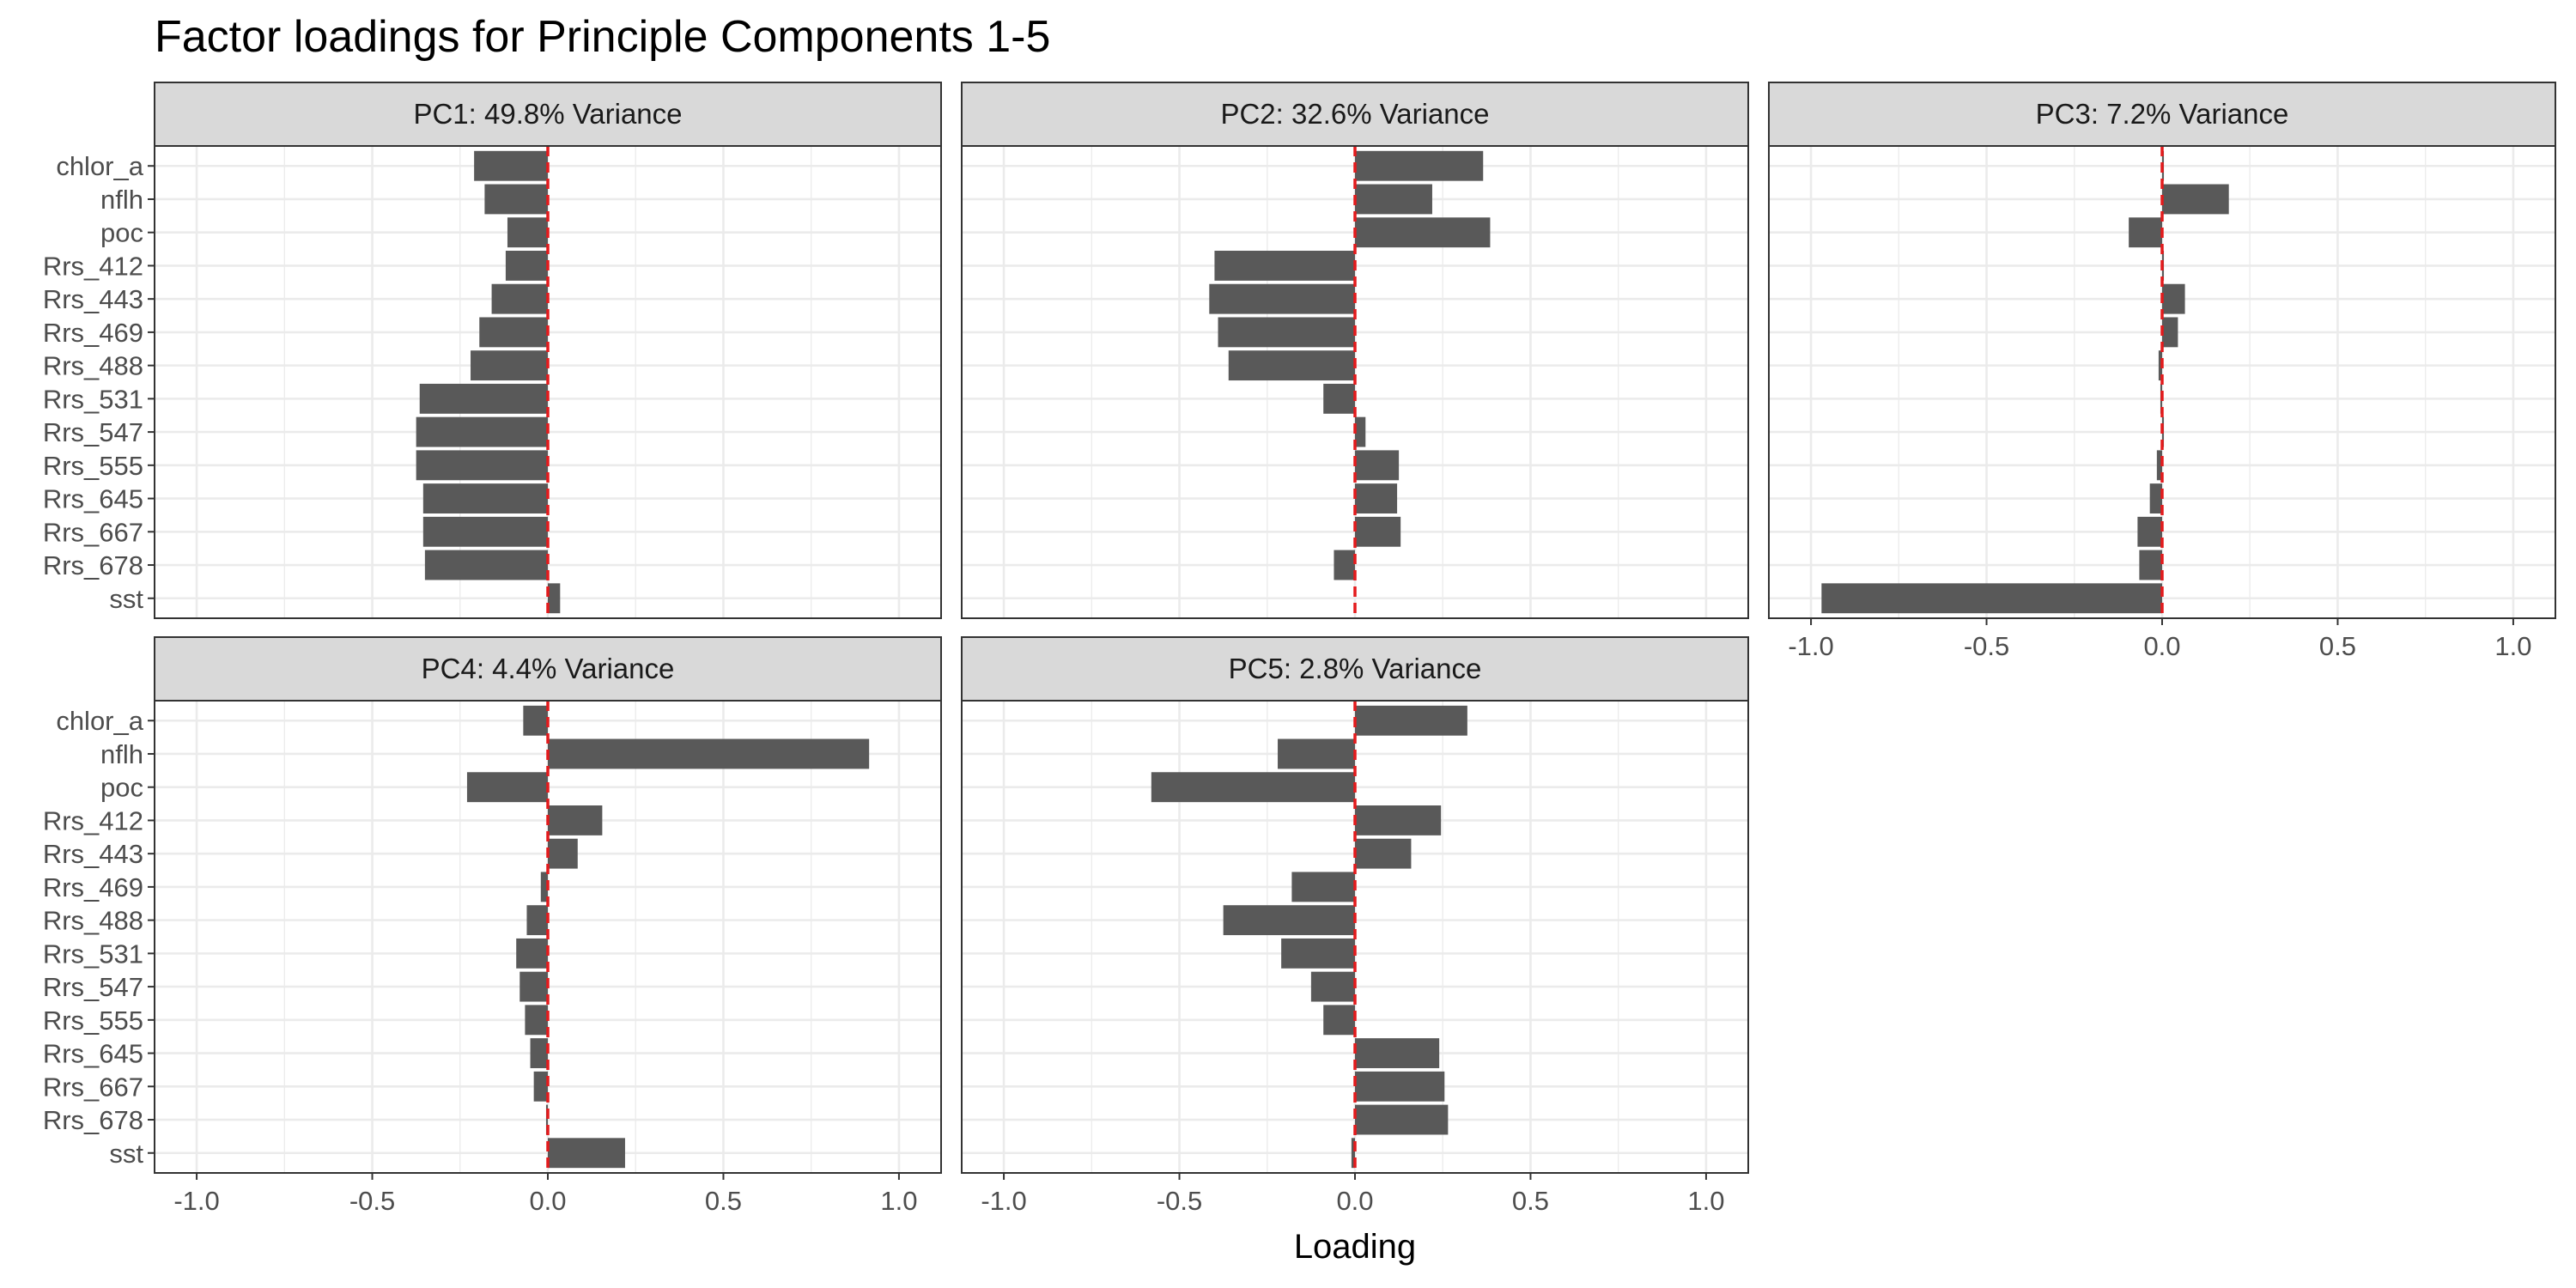 The image size is (2576, 1288). I want to click on strip-label-pc1: PC1: 49.8% Variance, so click(547, 114).